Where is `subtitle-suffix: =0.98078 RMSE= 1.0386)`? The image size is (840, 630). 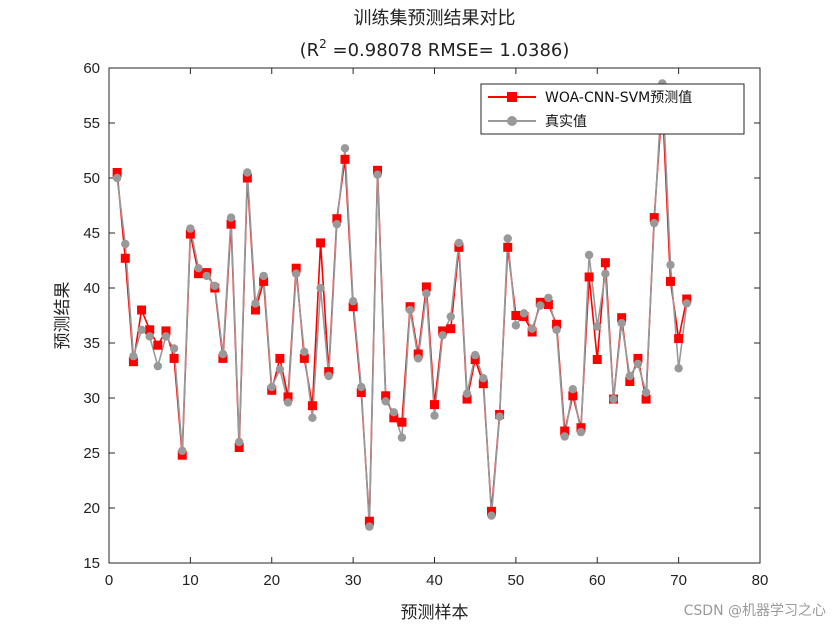 subtitle-suffix: =0.98078 RMSE= 1.0386) is located at coordinates (448, 50).